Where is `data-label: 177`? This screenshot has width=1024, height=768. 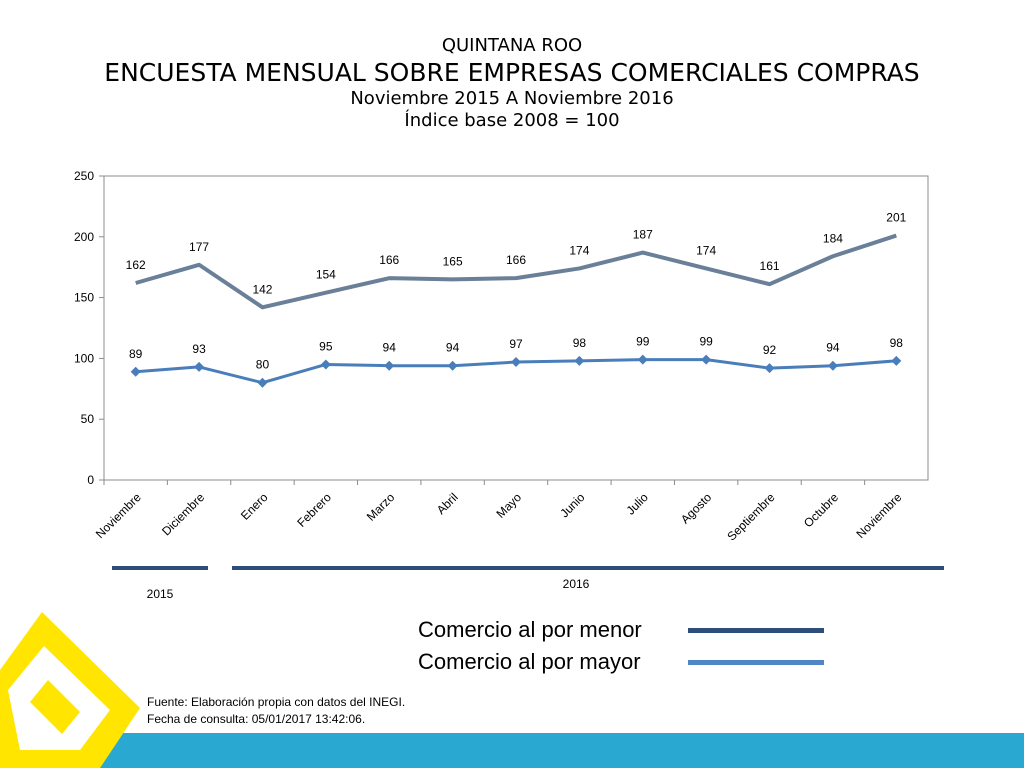
data-label: 177 is located at coordinates (199, 247).